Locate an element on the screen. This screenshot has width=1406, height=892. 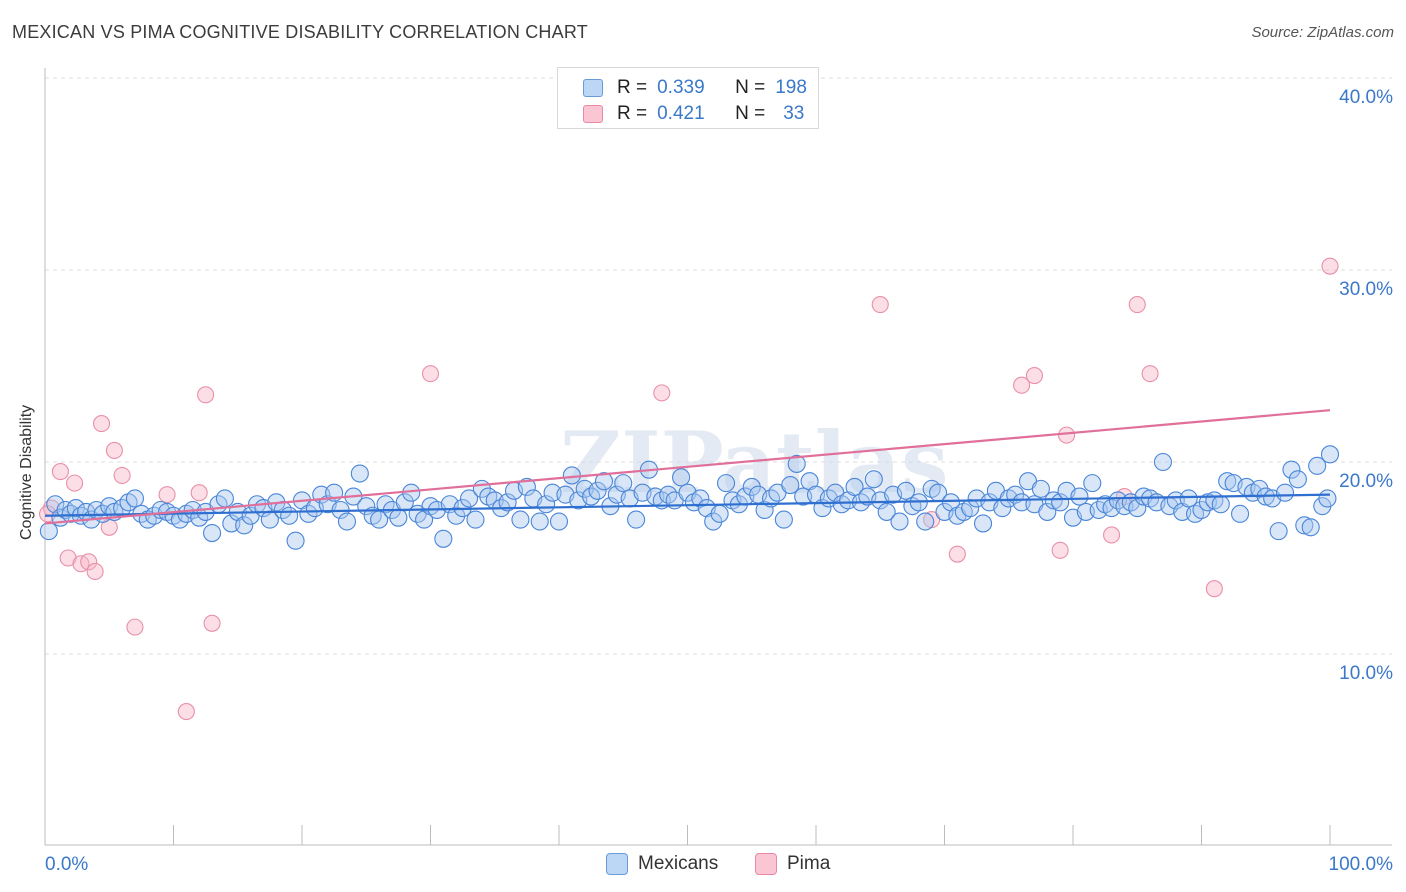
legend-n-value: 33 is located at coordinates (794, 113).